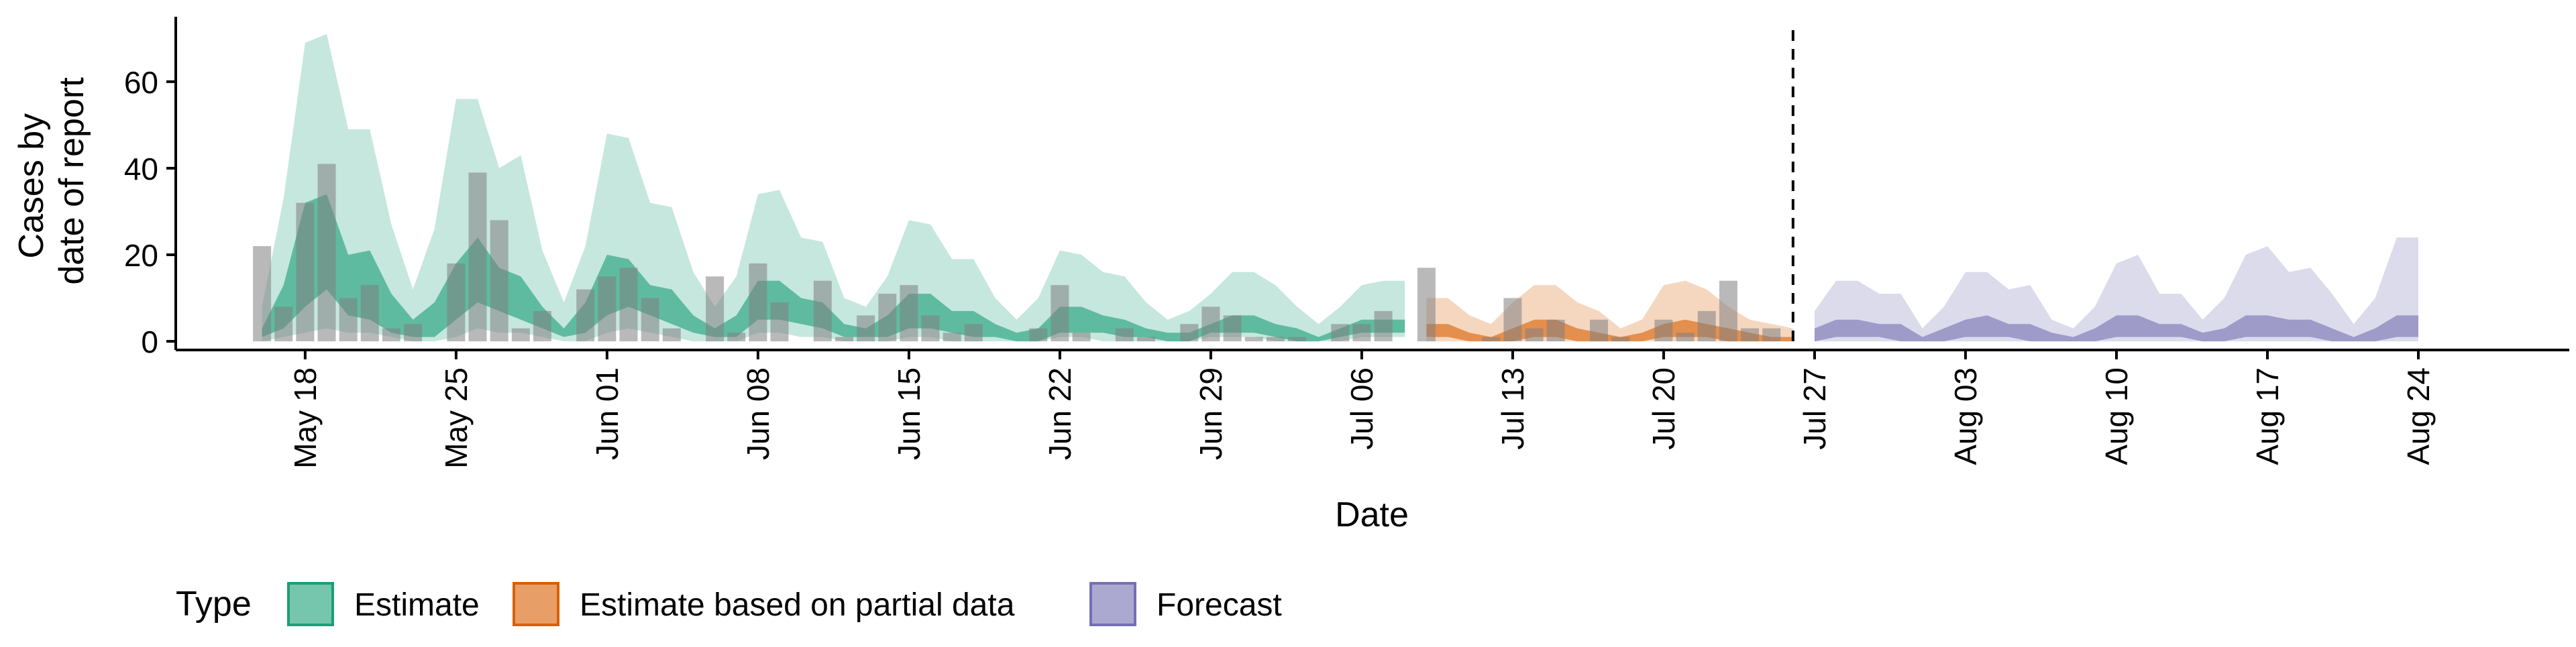 The width and height of the screenshot is (2576, 647). I want to click on y-tick-label: 20, so click(141, 256).